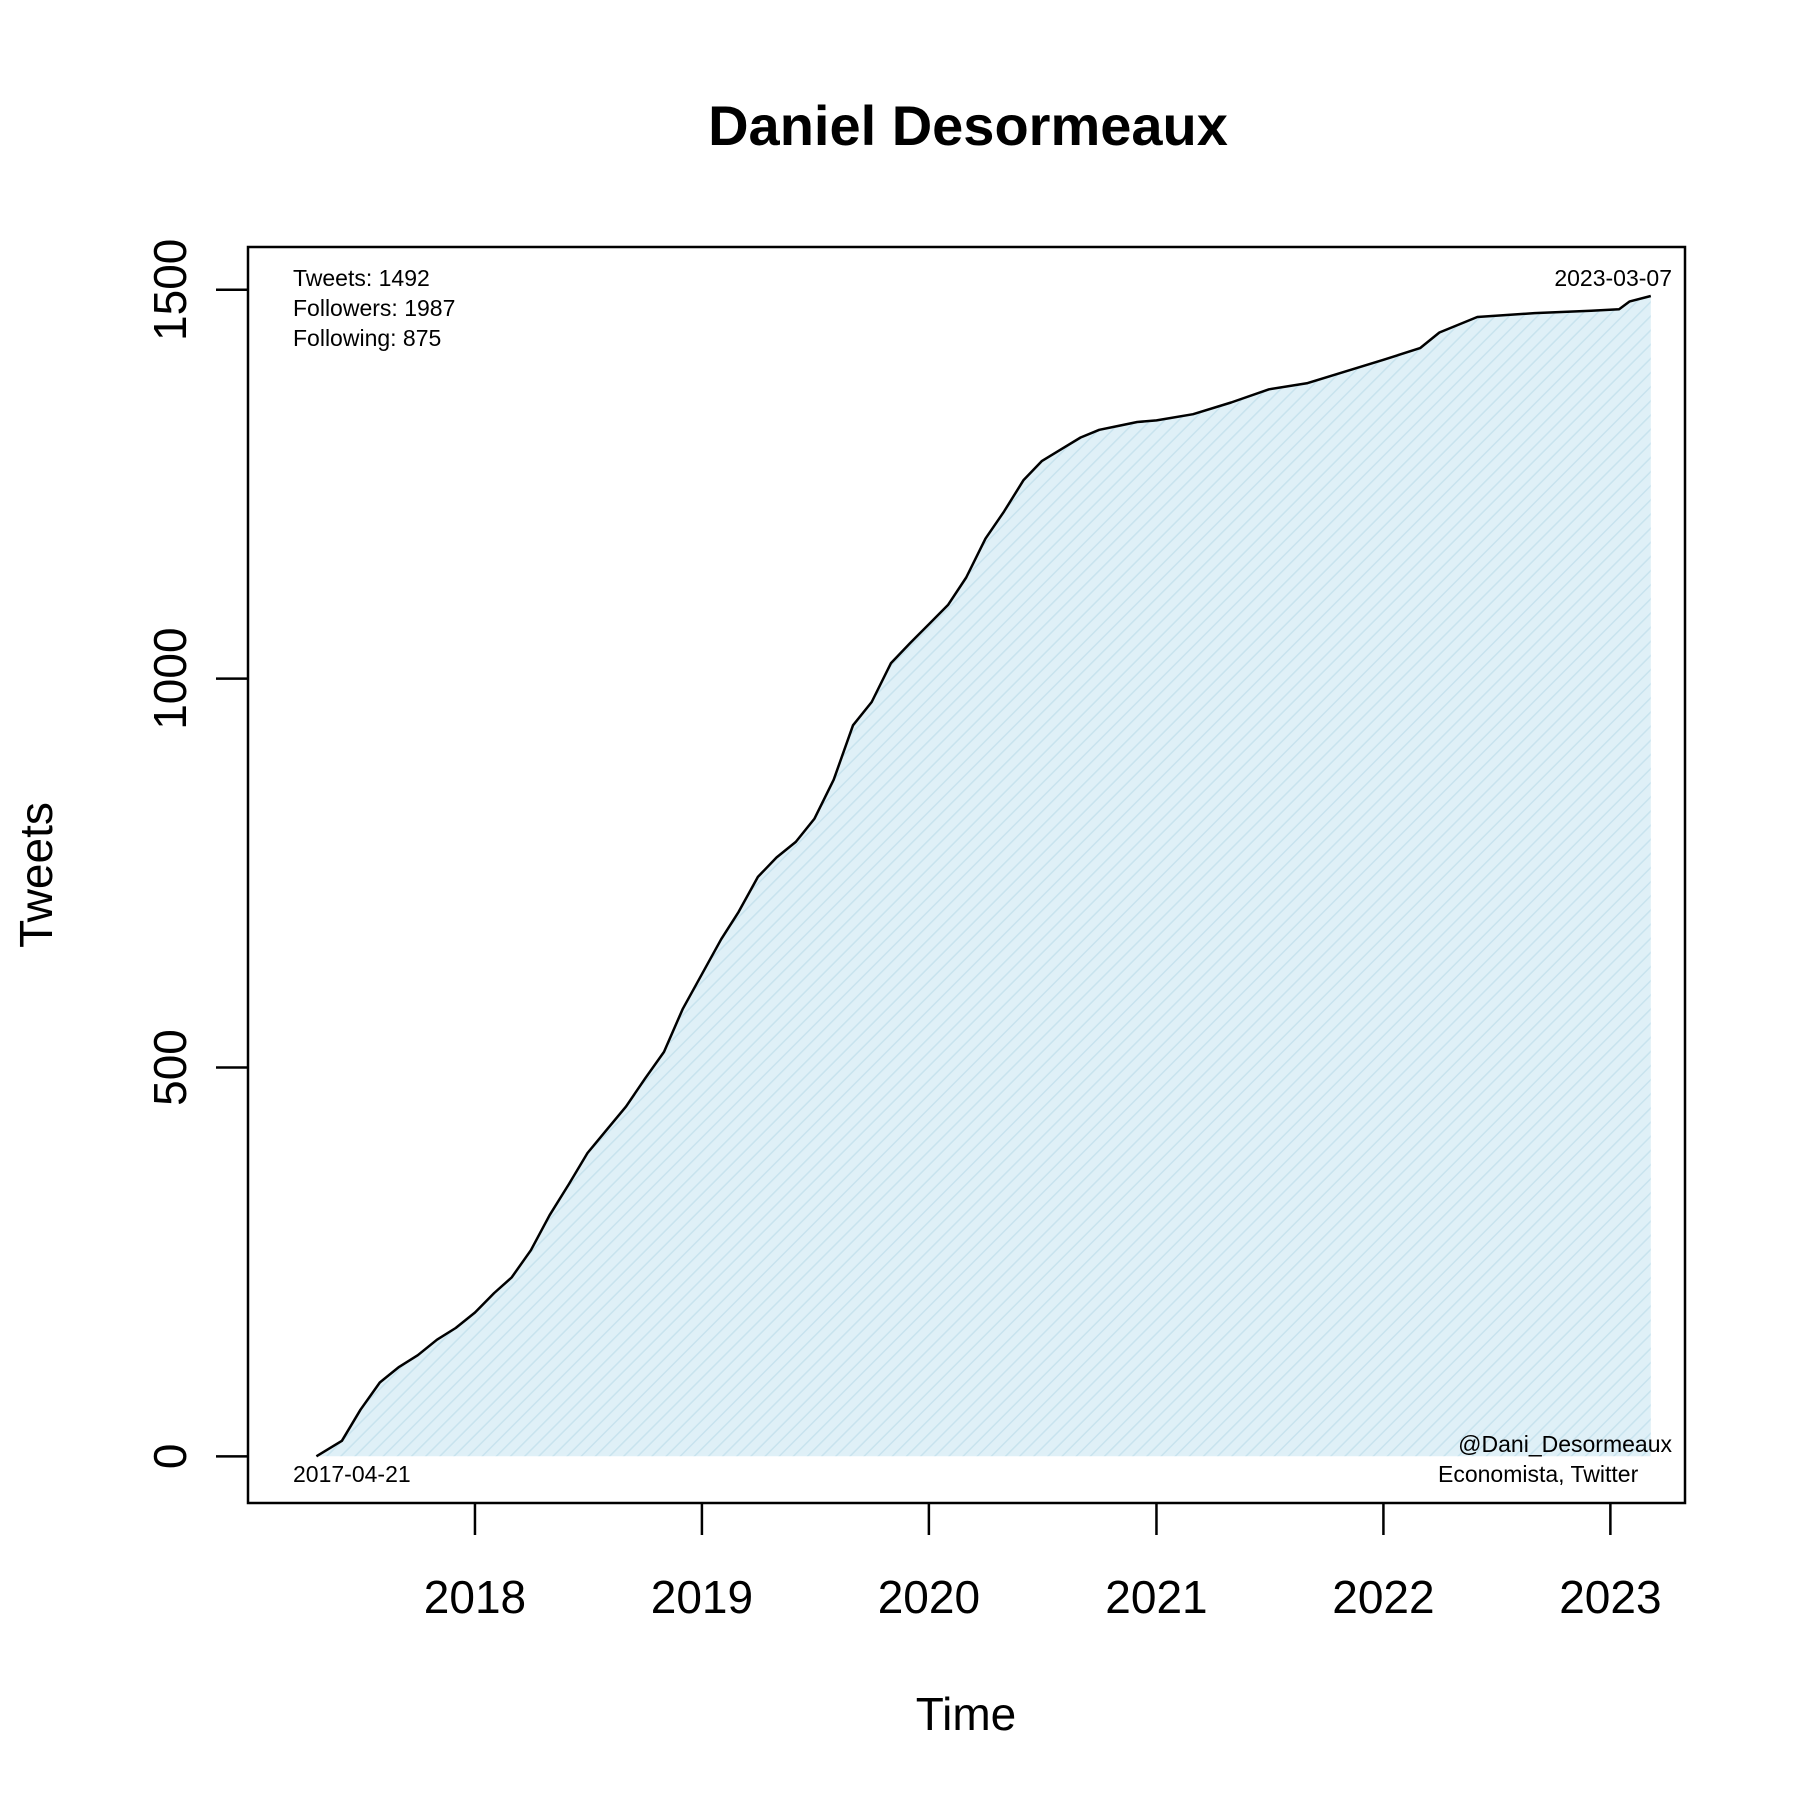 The width and height of the screenshot is (1800, 1800). What do you see at coordinates (367, 338) in the screenshot?
I see `stat-following: Following: 875` at bounding box center [367, 338].